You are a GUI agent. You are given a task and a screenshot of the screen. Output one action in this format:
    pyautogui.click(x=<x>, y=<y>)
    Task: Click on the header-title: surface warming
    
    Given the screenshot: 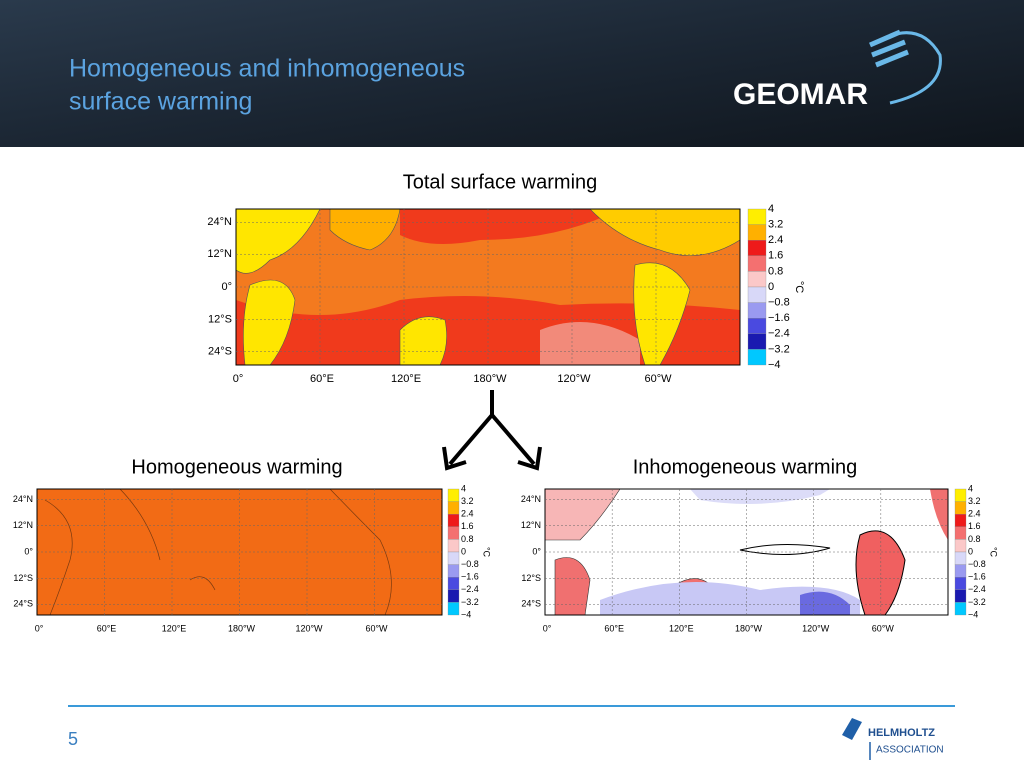 What is the action you would take?
    pyautogui.click(x=160, y=102)
    